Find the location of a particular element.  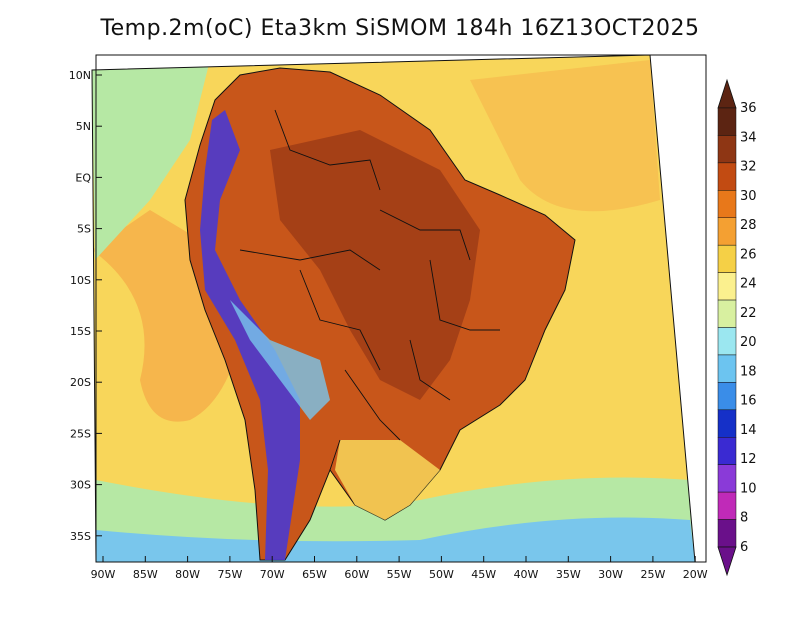

border-paraguay is located at coordinates (372, 405).